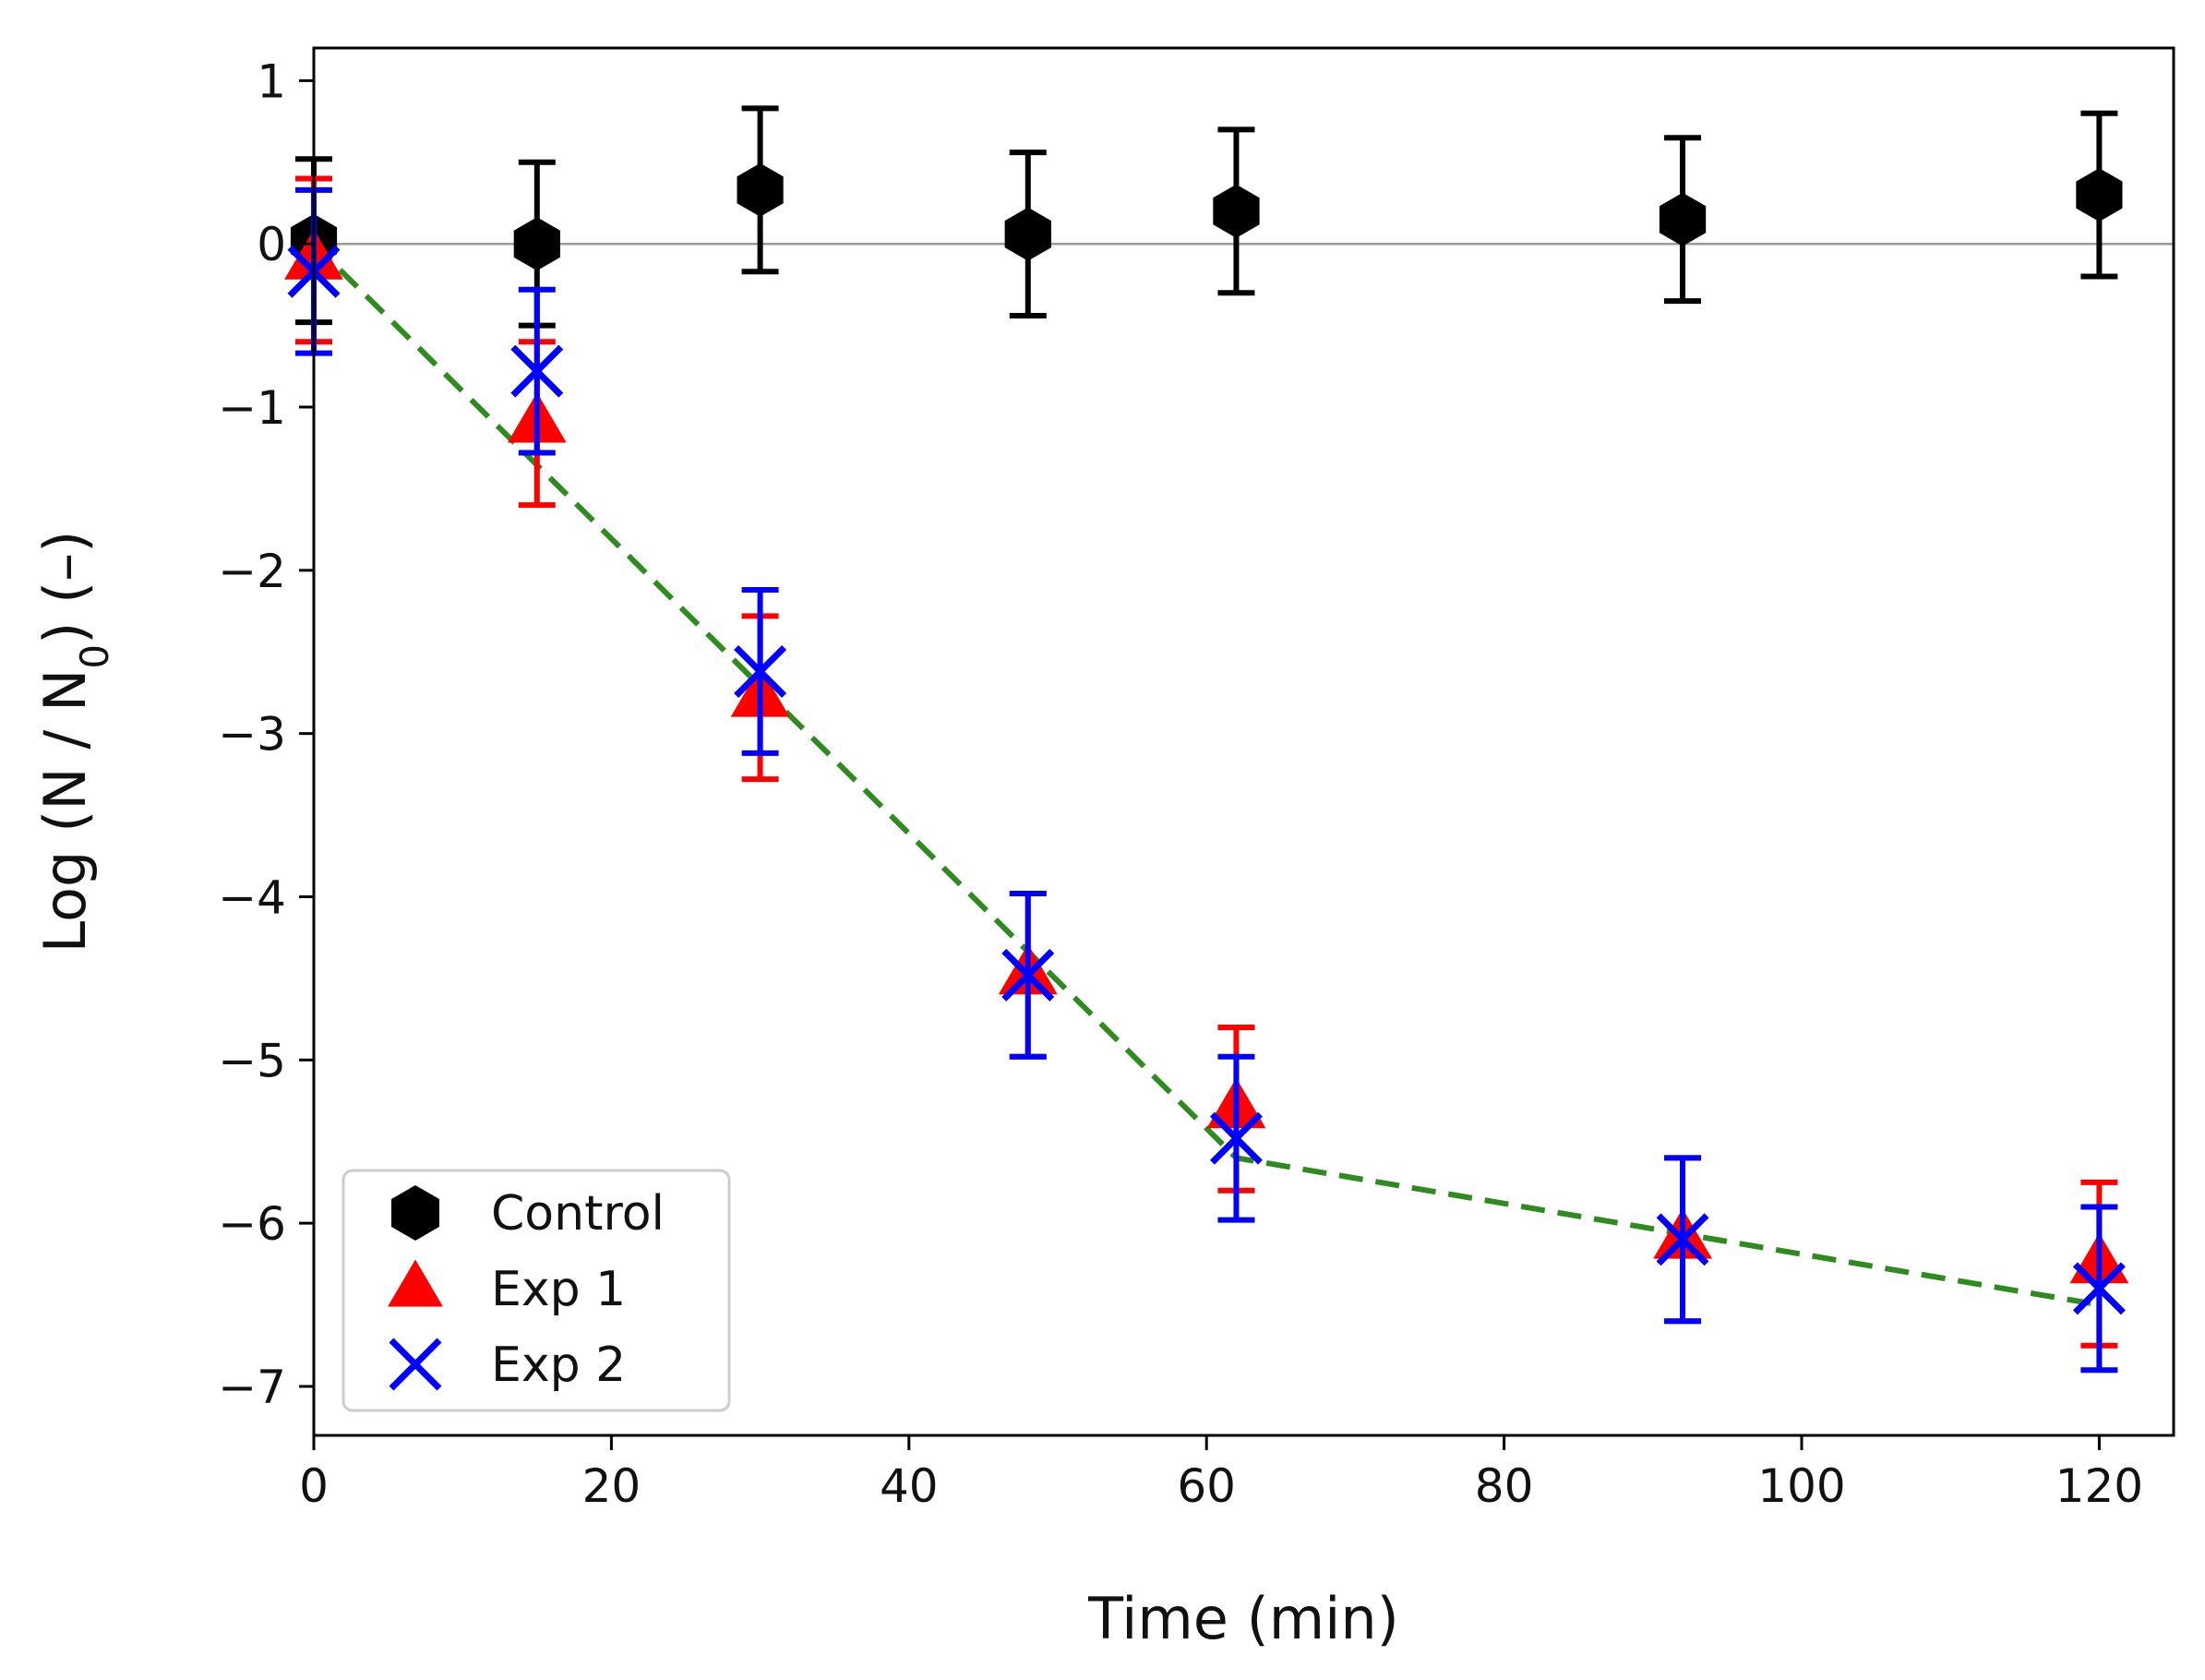 This screenshot has width=2205, height=1680. Describe the element at coordinates (271, 244) in the screenshot. I see `y-tick-label: 0` at that location.